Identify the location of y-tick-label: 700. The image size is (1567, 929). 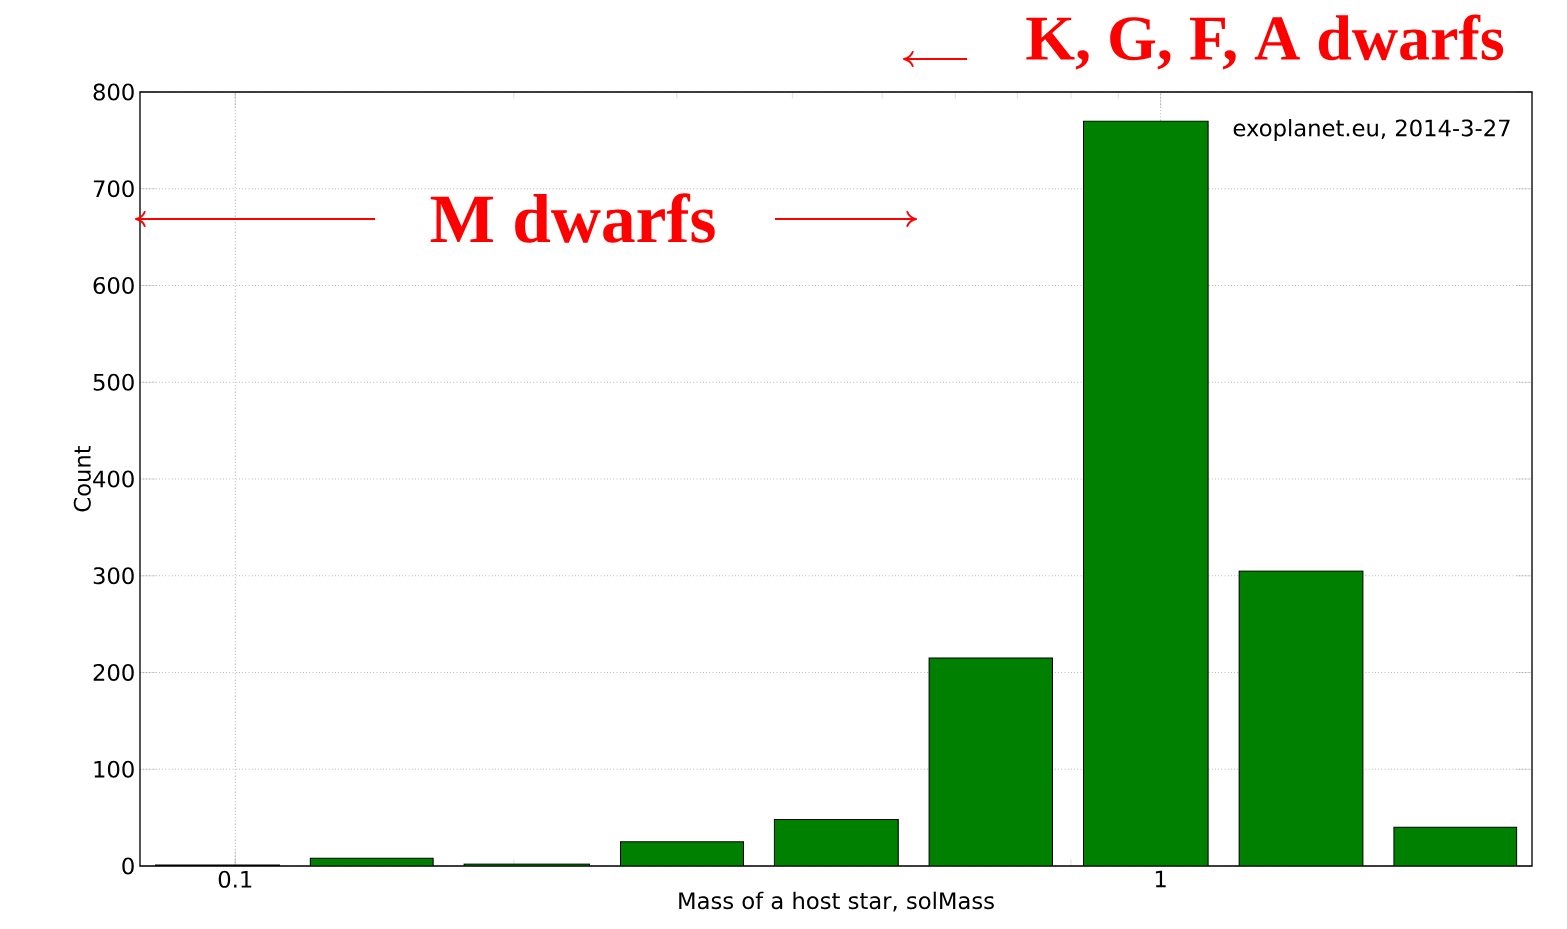
(113, 189).